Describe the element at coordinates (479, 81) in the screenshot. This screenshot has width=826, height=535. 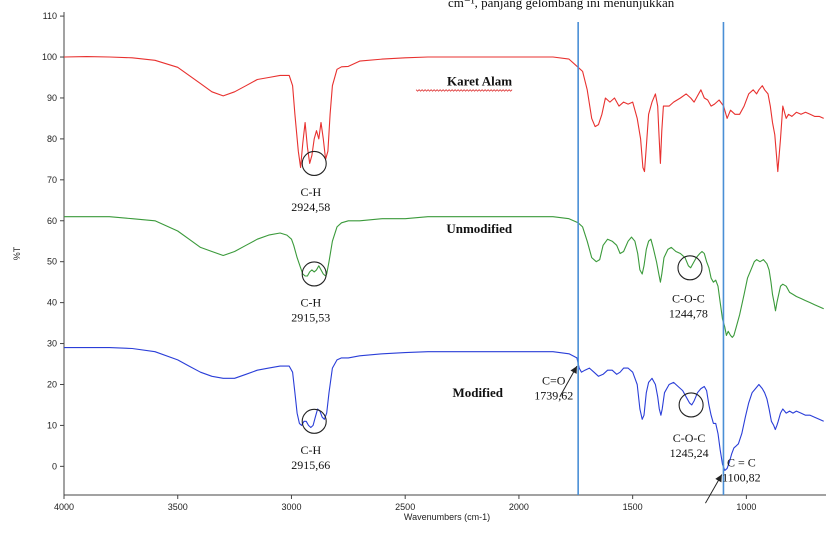
I see `series-name-label: Karet Alam` at that location.